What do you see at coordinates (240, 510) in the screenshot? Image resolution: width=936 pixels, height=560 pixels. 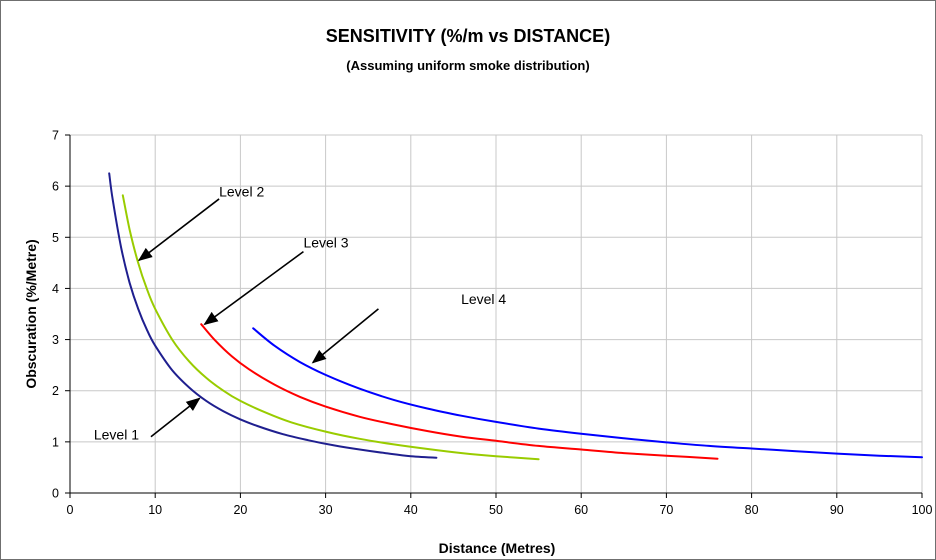 I see `x-tick-label: 20` at bounding box center [240, 510].